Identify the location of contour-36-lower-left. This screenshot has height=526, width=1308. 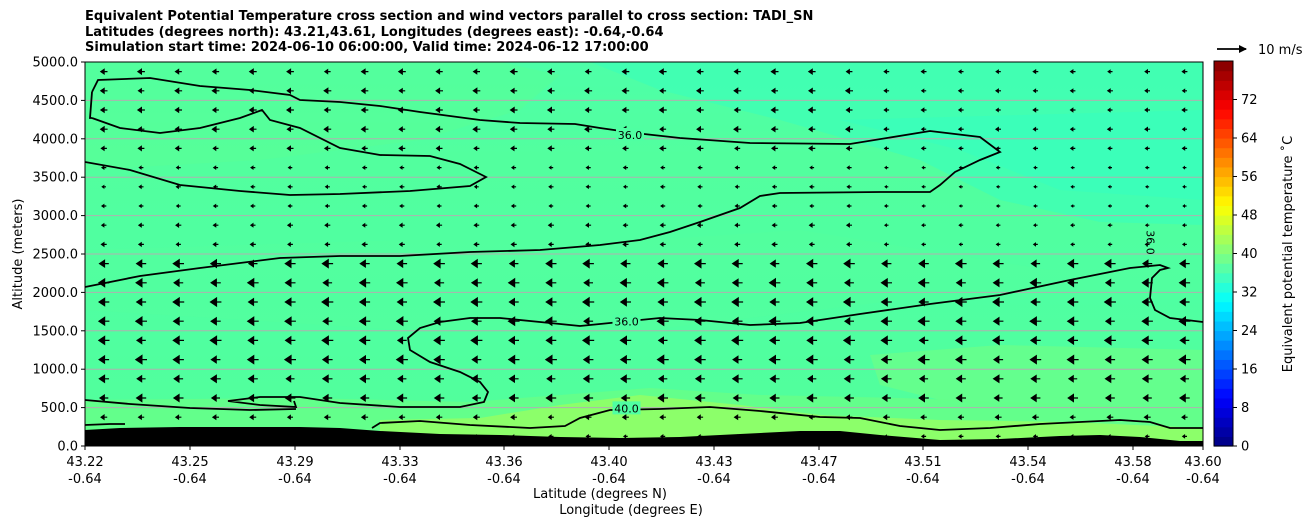
(191, 405).